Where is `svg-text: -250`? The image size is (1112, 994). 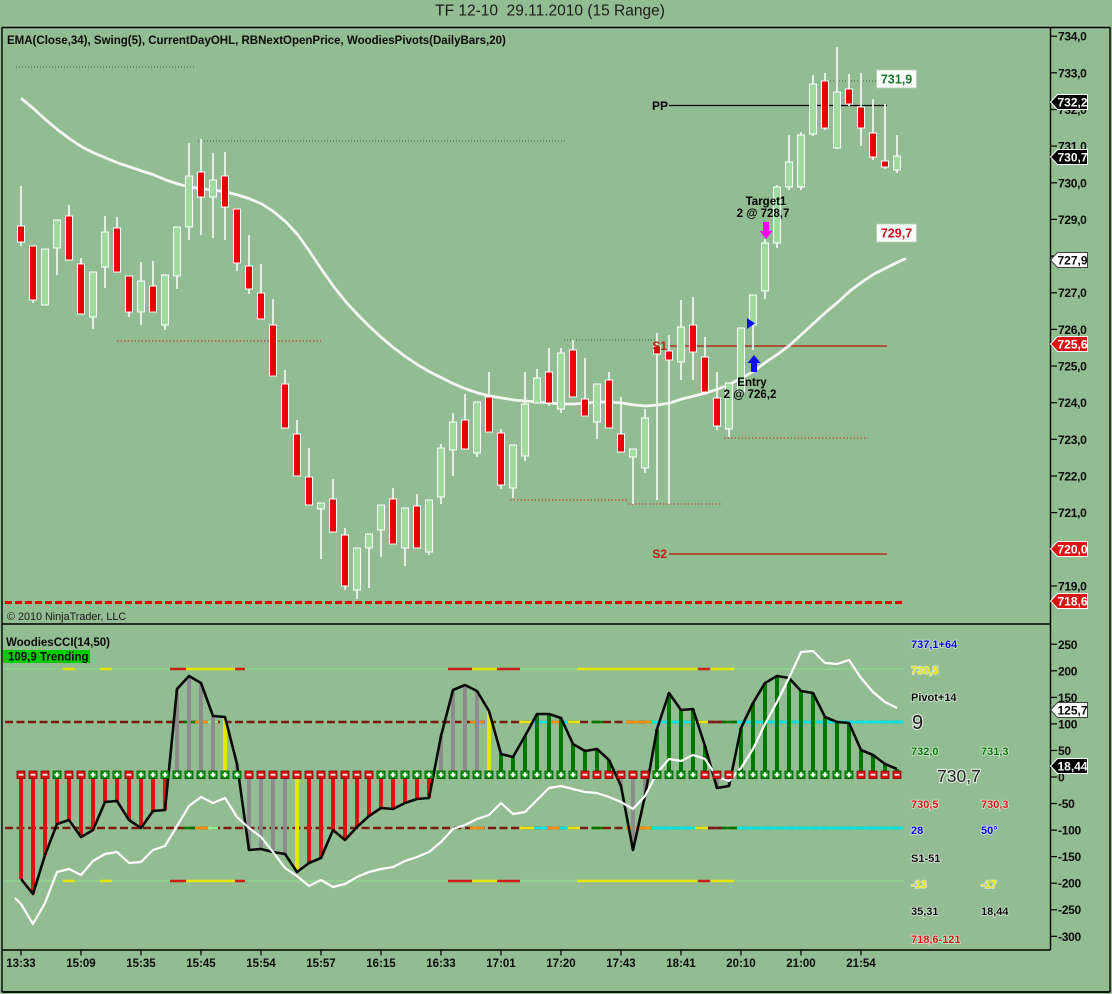 svg-text: -250 is located at coordinates (1069, 910).